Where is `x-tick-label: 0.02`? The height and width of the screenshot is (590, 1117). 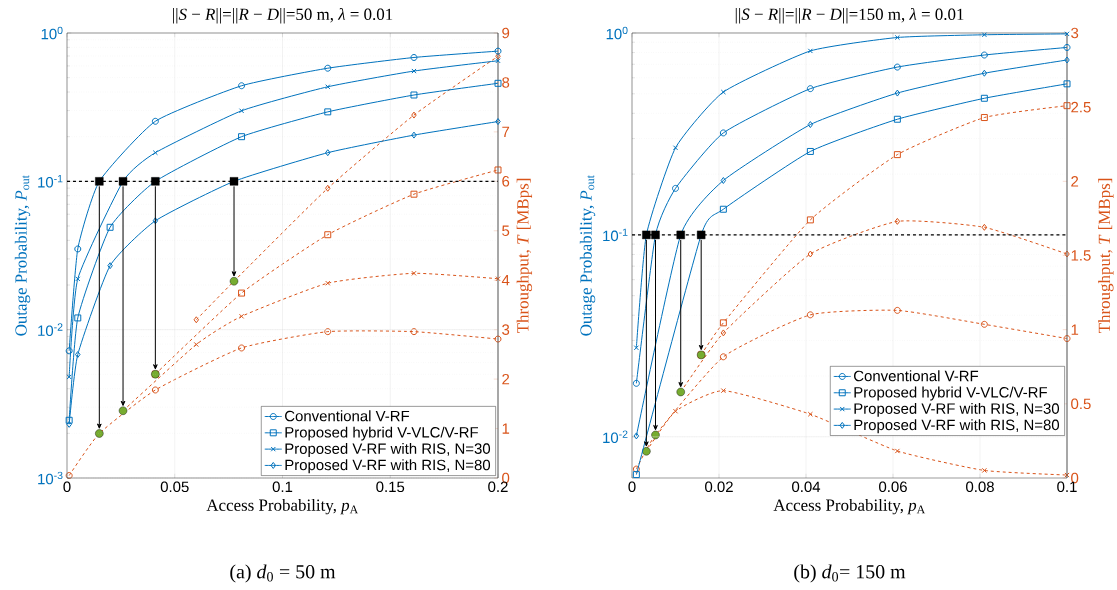
x-tick-label: 0.02 is located at coordinates (719, 487).